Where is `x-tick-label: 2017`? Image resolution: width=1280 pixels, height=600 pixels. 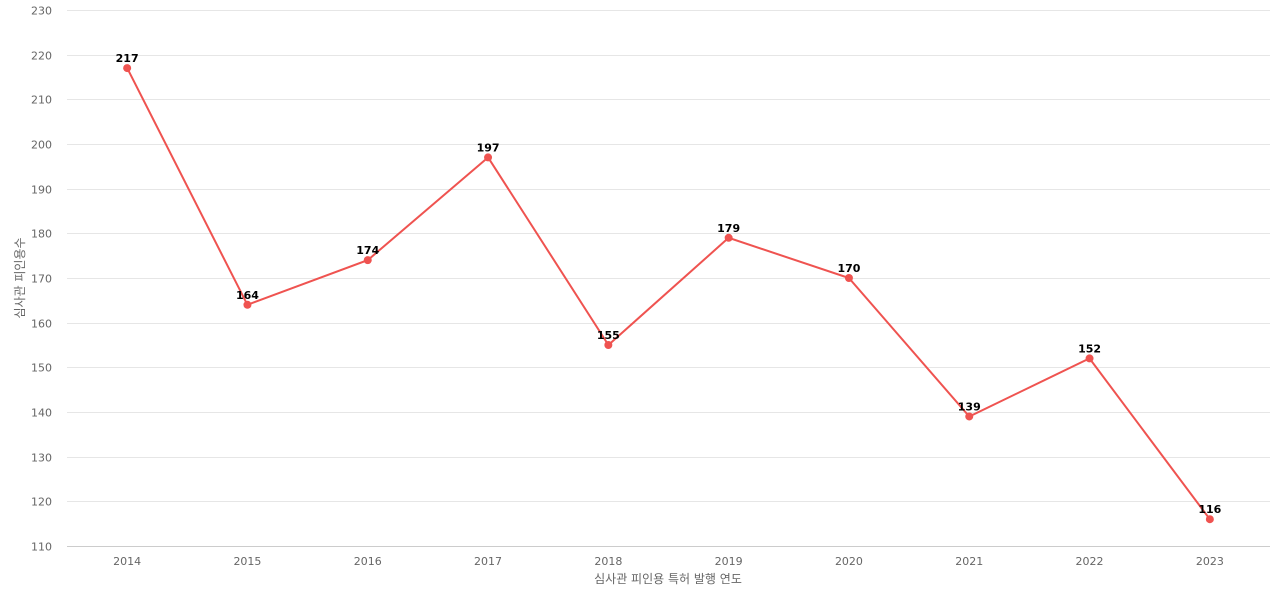
x-tick-label: 2017 is located at coordinates (488, 561).